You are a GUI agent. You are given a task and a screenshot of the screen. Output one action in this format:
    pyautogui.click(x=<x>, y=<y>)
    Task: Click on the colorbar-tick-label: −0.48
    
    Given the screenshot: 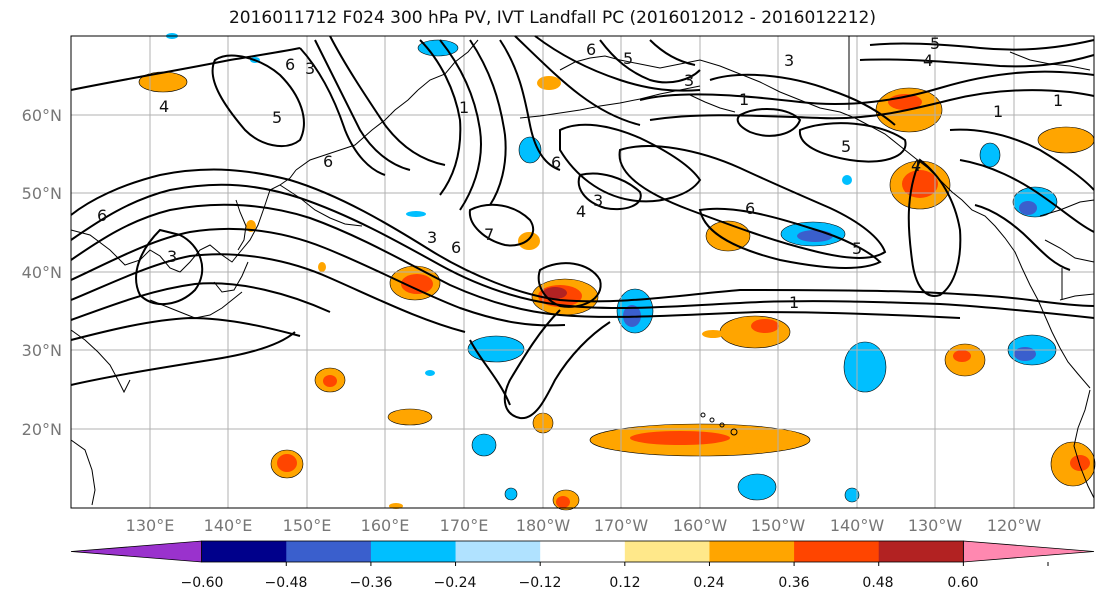 What is the action you would take?
    pyautogui.click(x=286, y=583)
    